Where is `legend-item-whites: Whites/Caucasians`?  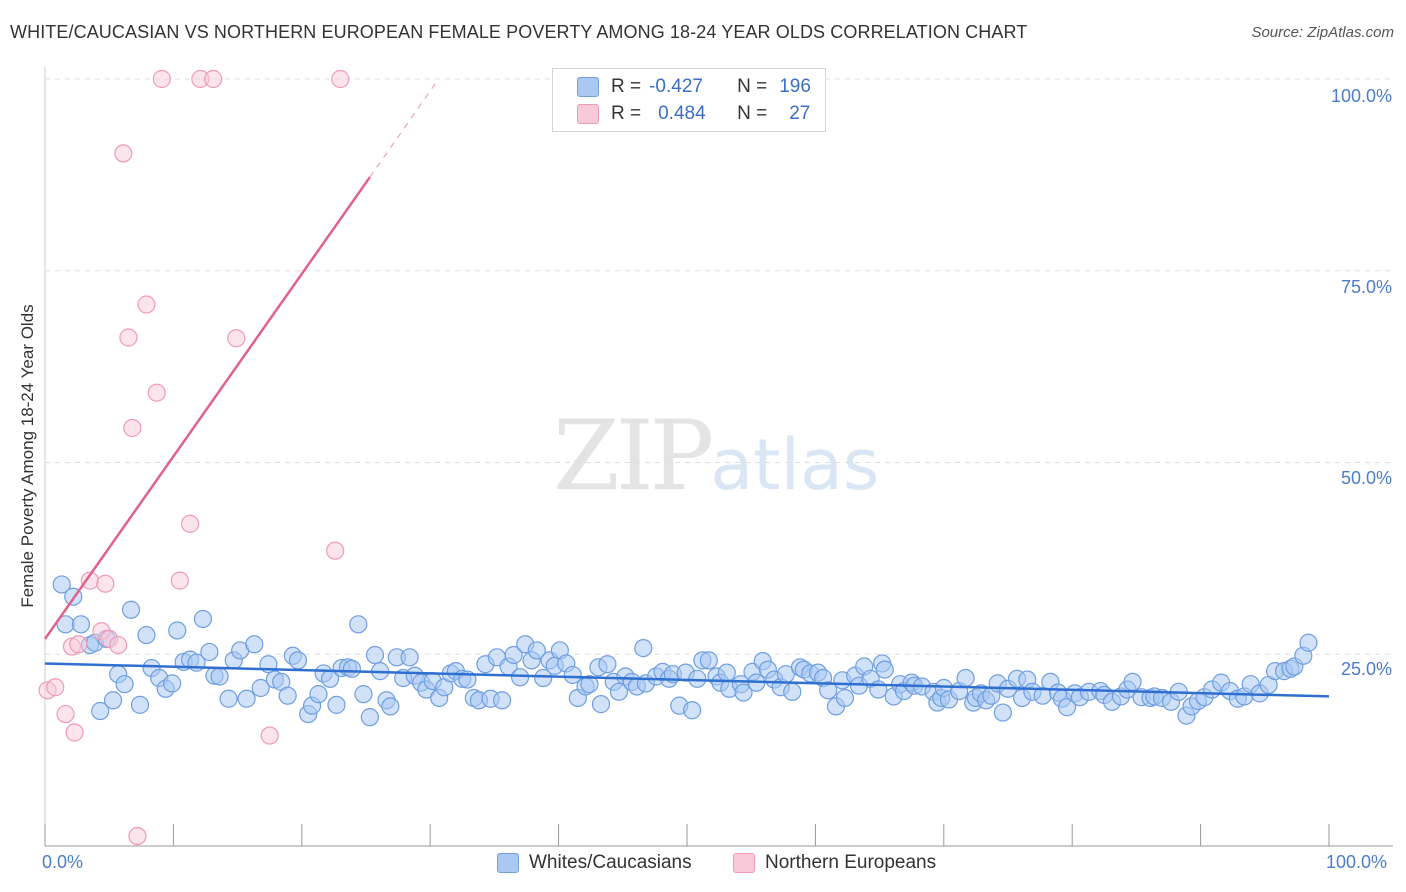
legend-item-whites: Whites/Caucasians is located at coordinates (594, 863).